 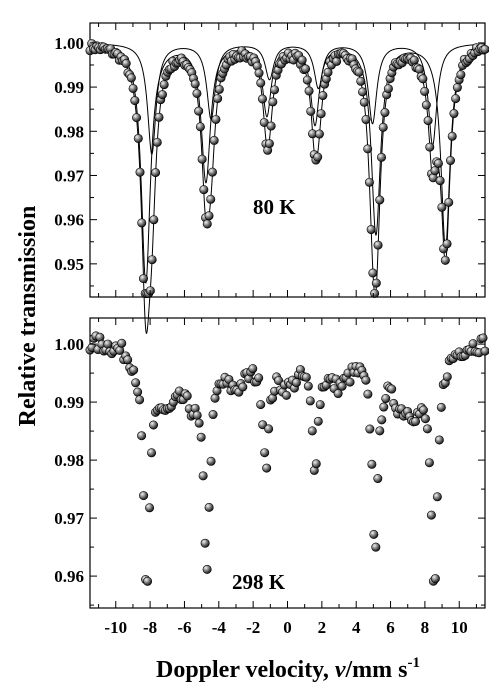 I want to click on x-tick-label: 0, so click(x=287, y=627).